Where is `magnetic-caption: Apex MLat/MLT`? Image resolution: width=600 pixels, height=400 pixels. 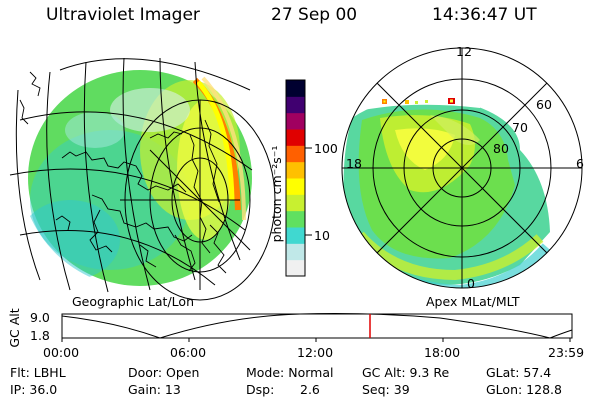 magnetic-caption: Apex MLat/MLT is located at coordinates (473, 301).